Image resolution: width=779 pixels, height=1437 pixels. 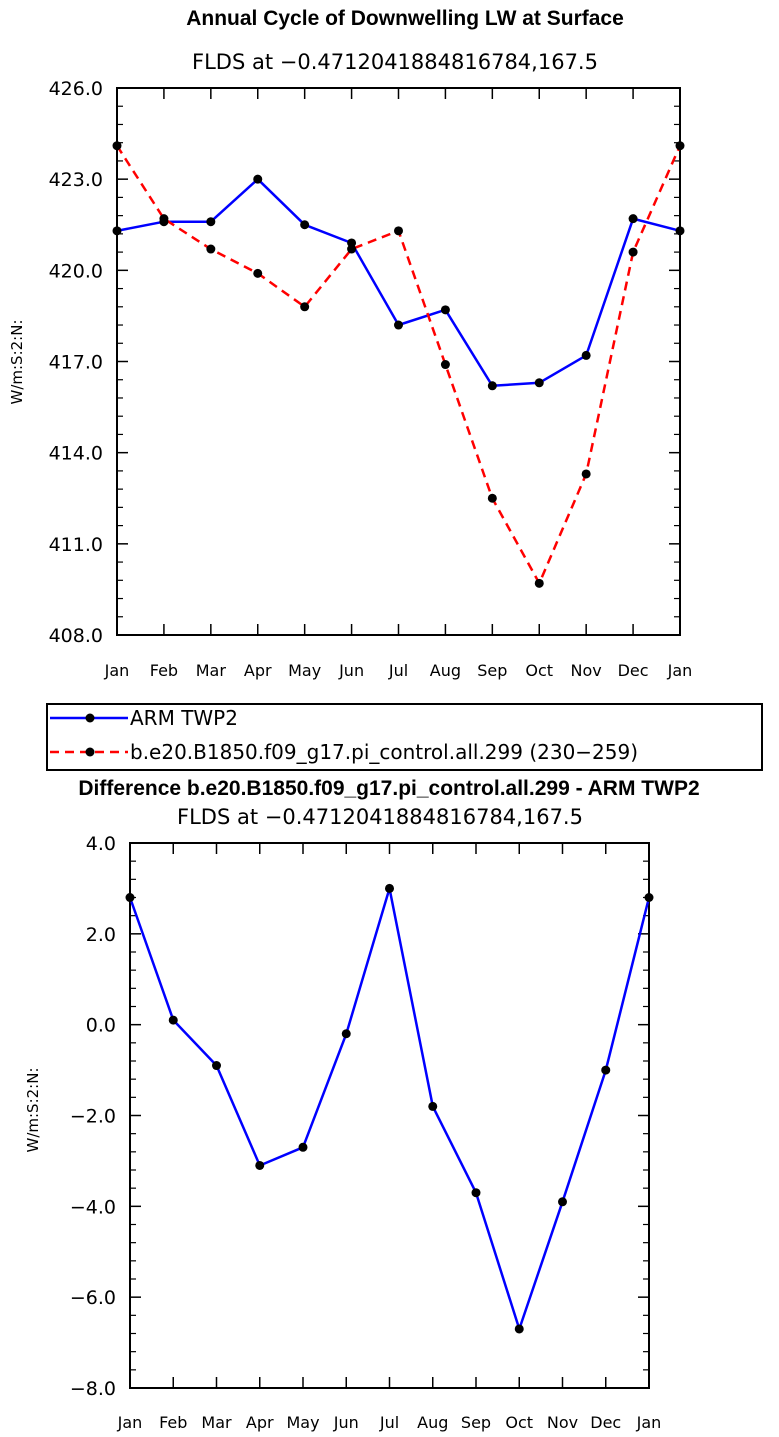 What do you see at coordinates (398, 282) in the screenshot?
I see `series-line` at bounding box center [398, 282].